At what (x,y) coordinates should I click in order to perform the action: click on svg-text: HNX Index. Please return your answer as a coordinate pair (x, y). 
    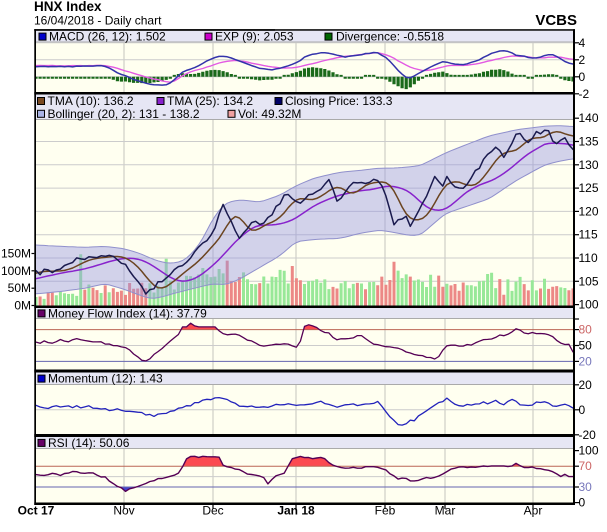
    Looking at the image, I should click on (68, 7).